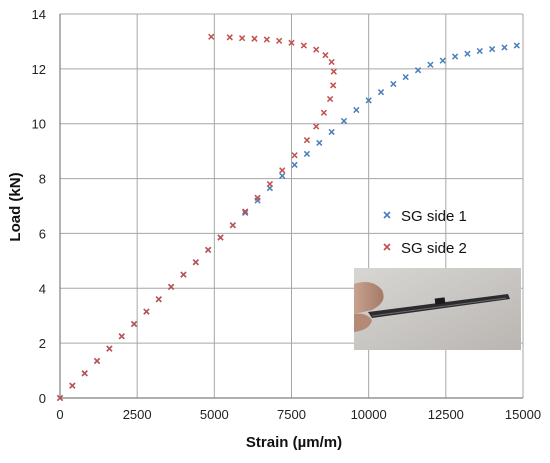 This screenshot has width=550, height=463. I want to click on x-tick-label: 0, so click(59, 414).